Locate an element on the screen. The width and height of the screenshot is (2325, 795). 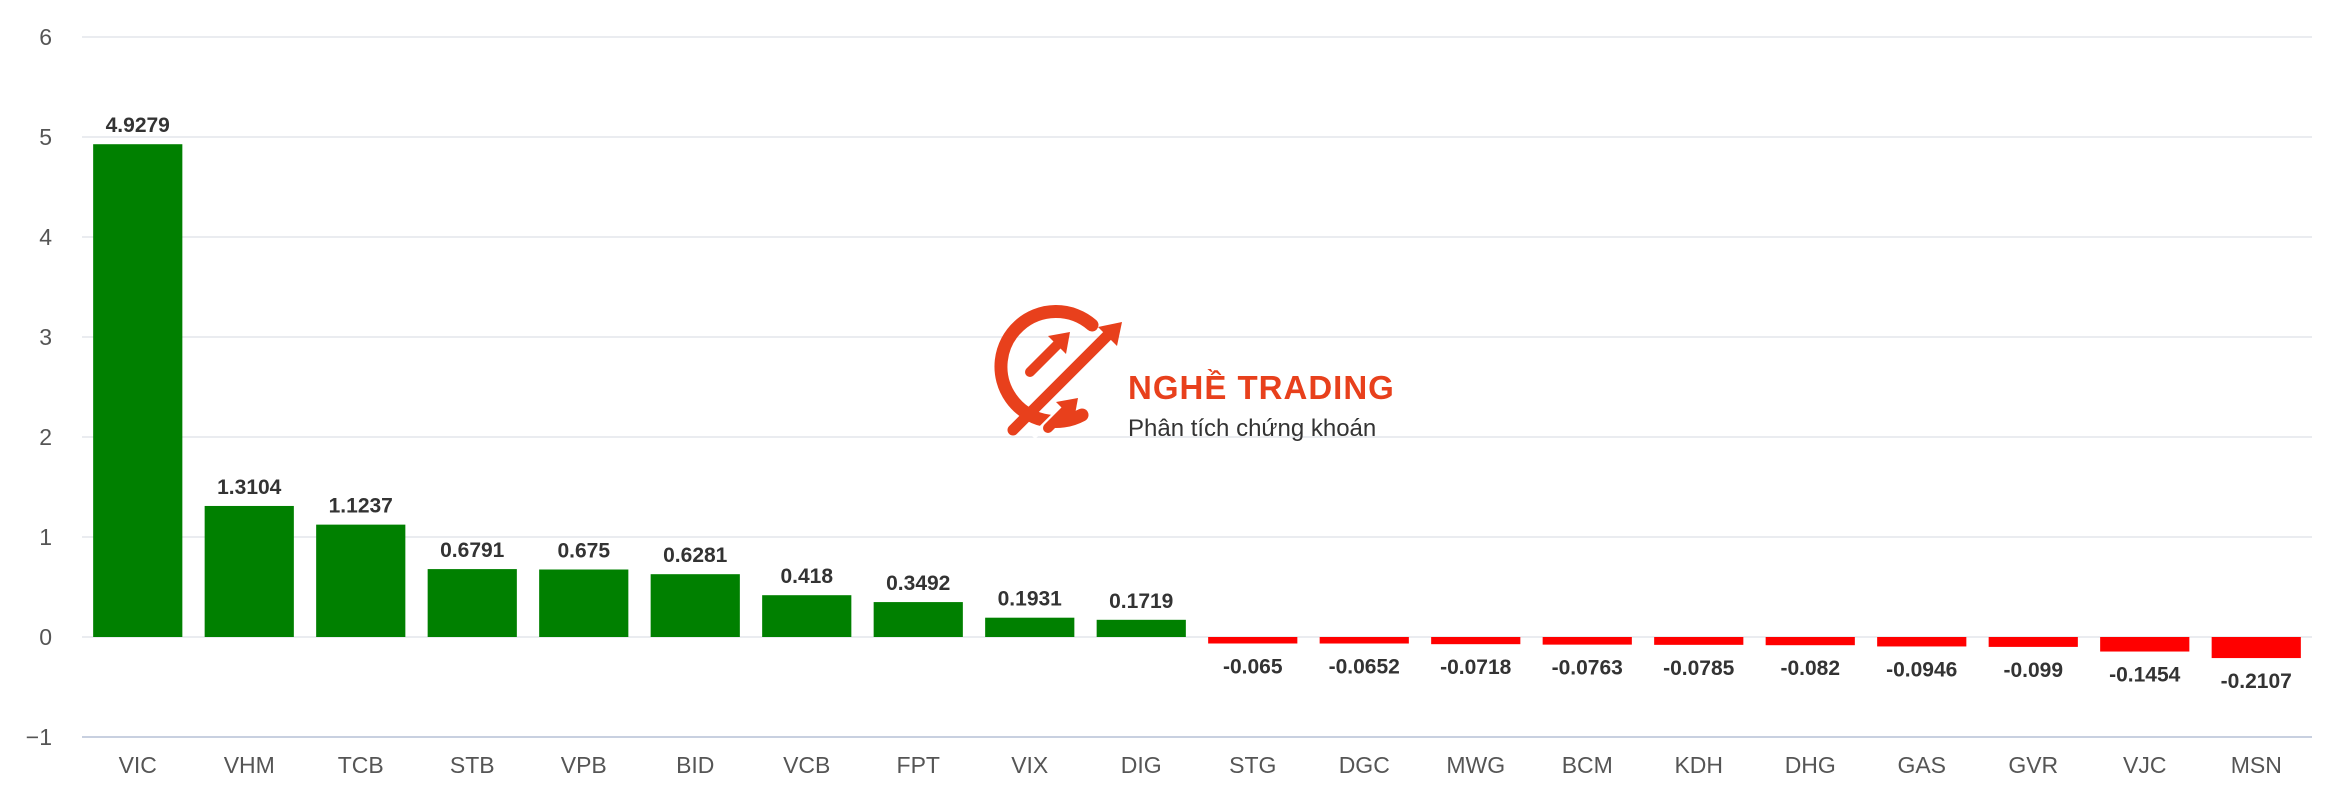
x-tick-label-bid: BID is located at coordinates (695, 765).